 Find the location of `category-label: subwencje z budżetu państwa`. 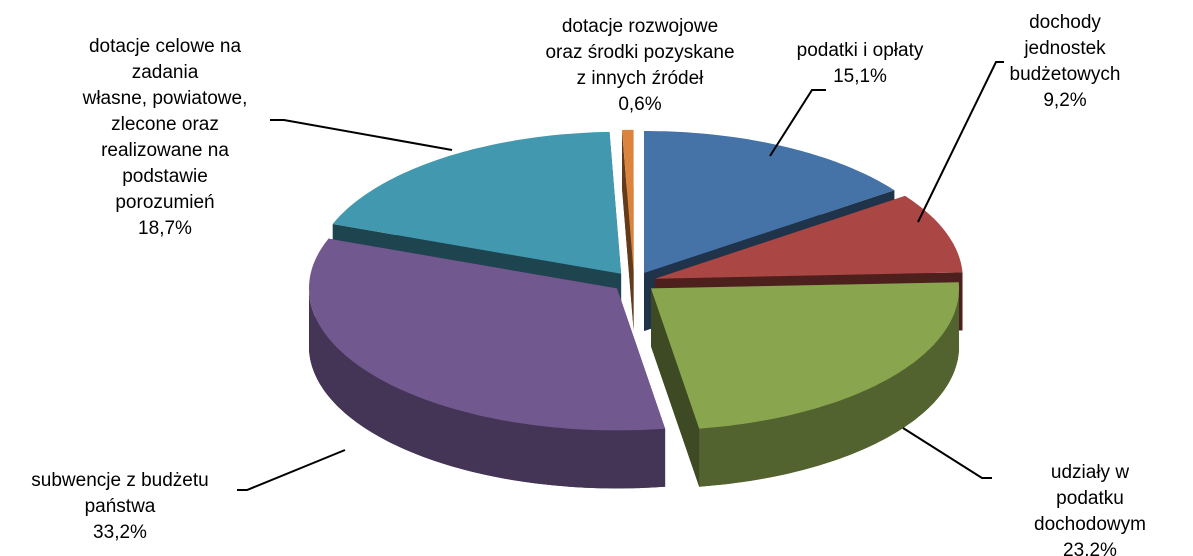

category-label: subwencje z budżetu państwa is located at coordinates (120, 493).